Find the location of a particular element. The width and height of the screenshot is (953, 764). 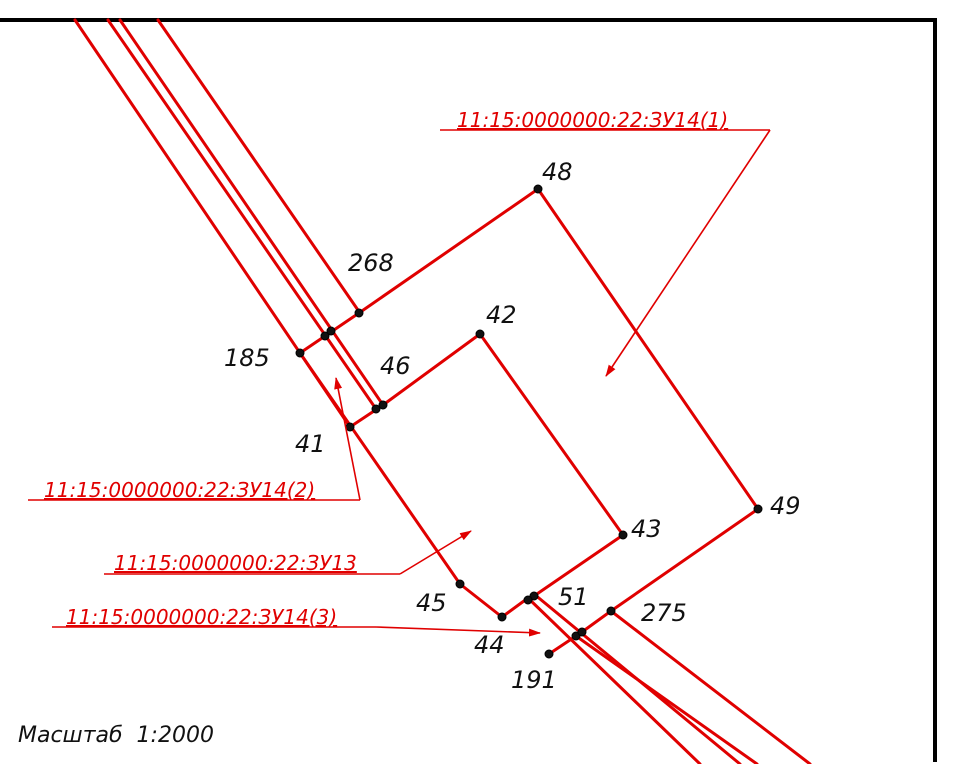

point-label-43: 43 is located at coordinates (646, 529).